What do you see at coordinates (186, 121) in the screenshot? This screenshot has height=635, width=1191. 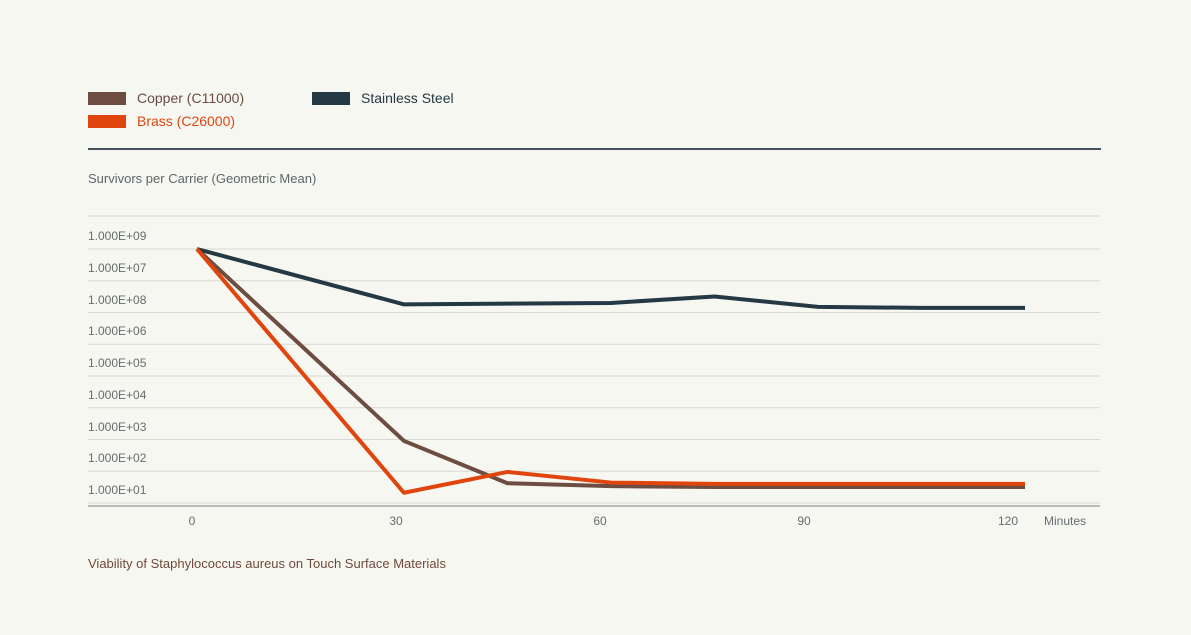 I see `brass-series-label: Brass (C26000)` at bounding box center [186, 121].